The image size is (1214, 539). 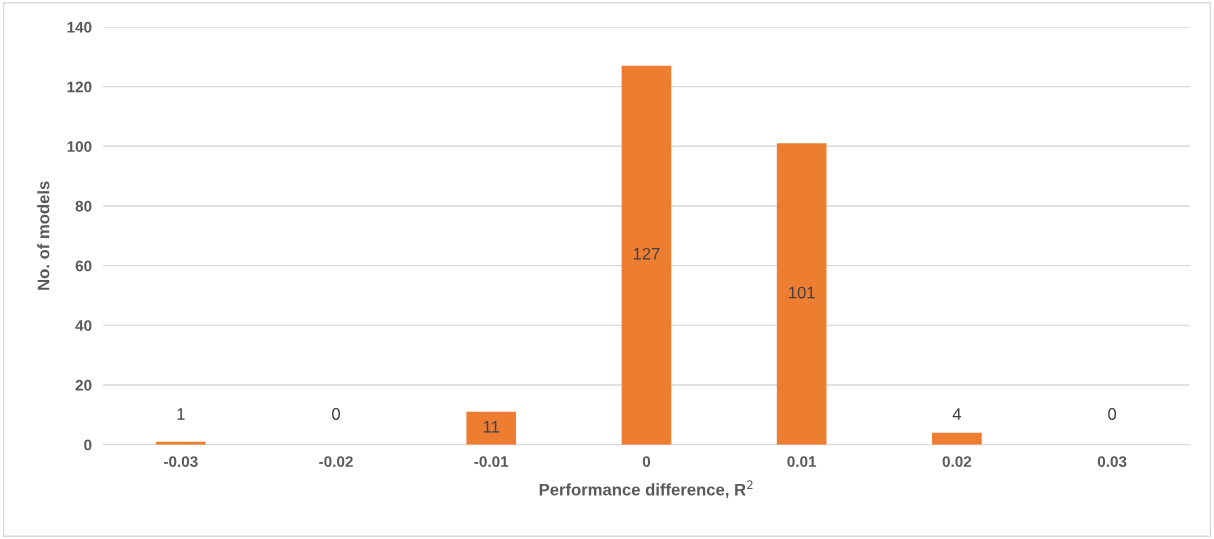 What do you see at coordinates (802, 462) in the screenshot?
I see `x-tick-label: 0.01` at bounding box center [802, 462].